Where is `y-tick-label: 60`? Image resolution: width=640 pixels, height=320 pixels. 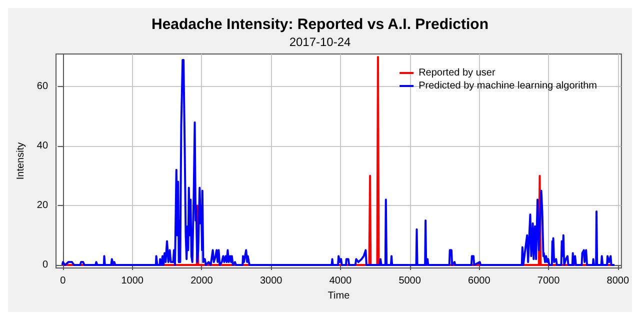 y-tick-label: 60 is located at coordinates (42, 86).